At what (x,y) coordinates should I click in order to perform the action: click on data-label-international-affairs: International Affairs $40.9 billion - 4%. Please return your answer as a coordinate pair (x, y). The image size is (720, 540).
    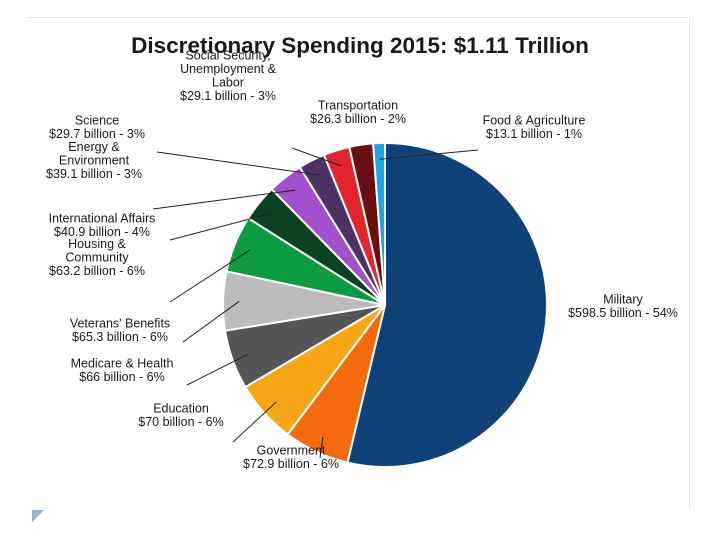
    Looking at the image, I should click on (102, 226).